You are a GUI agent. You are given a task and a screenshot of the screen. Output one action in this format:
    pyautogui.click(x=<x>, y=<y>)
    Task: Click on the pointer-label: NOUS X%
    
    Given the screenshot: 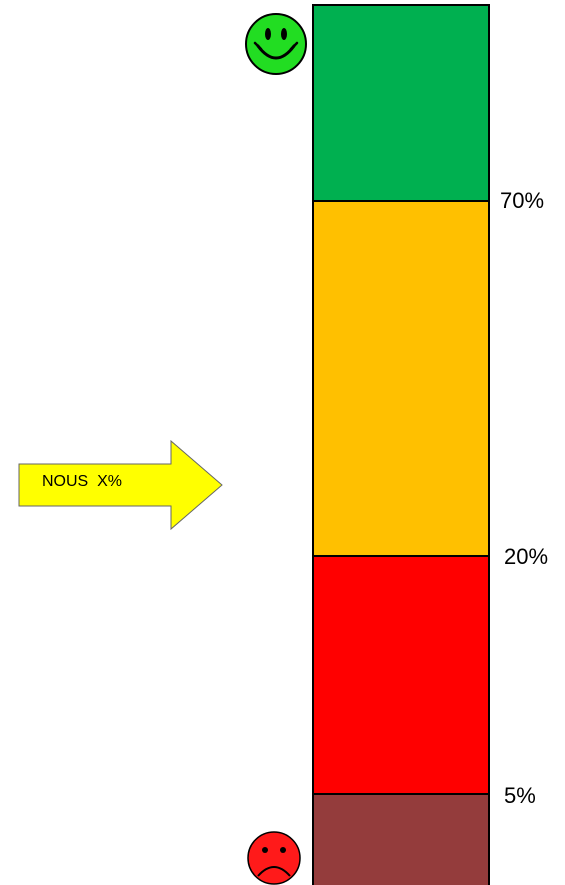 What is the action you would take?
    pyautogui.click(x=82, y=481)
    